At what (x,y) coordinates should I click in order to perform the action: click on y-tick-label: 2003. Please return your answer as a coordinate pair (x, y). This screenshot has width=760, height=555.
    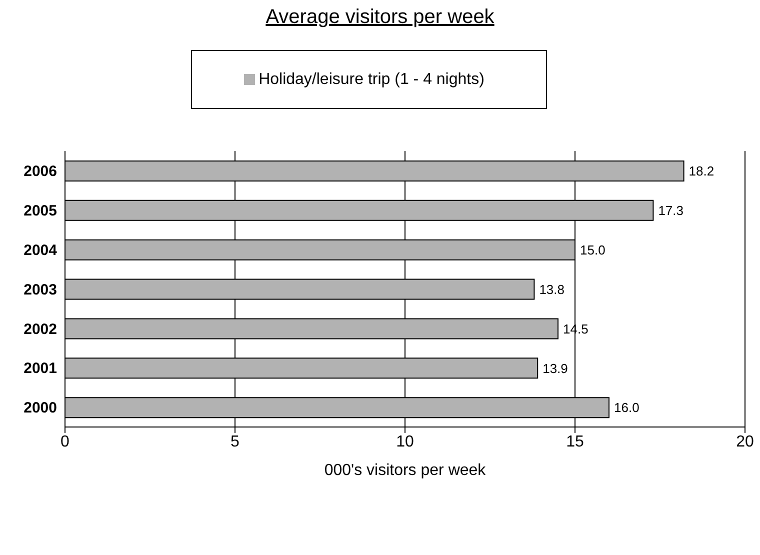
    Looking at the image, I should click on (40, 289).